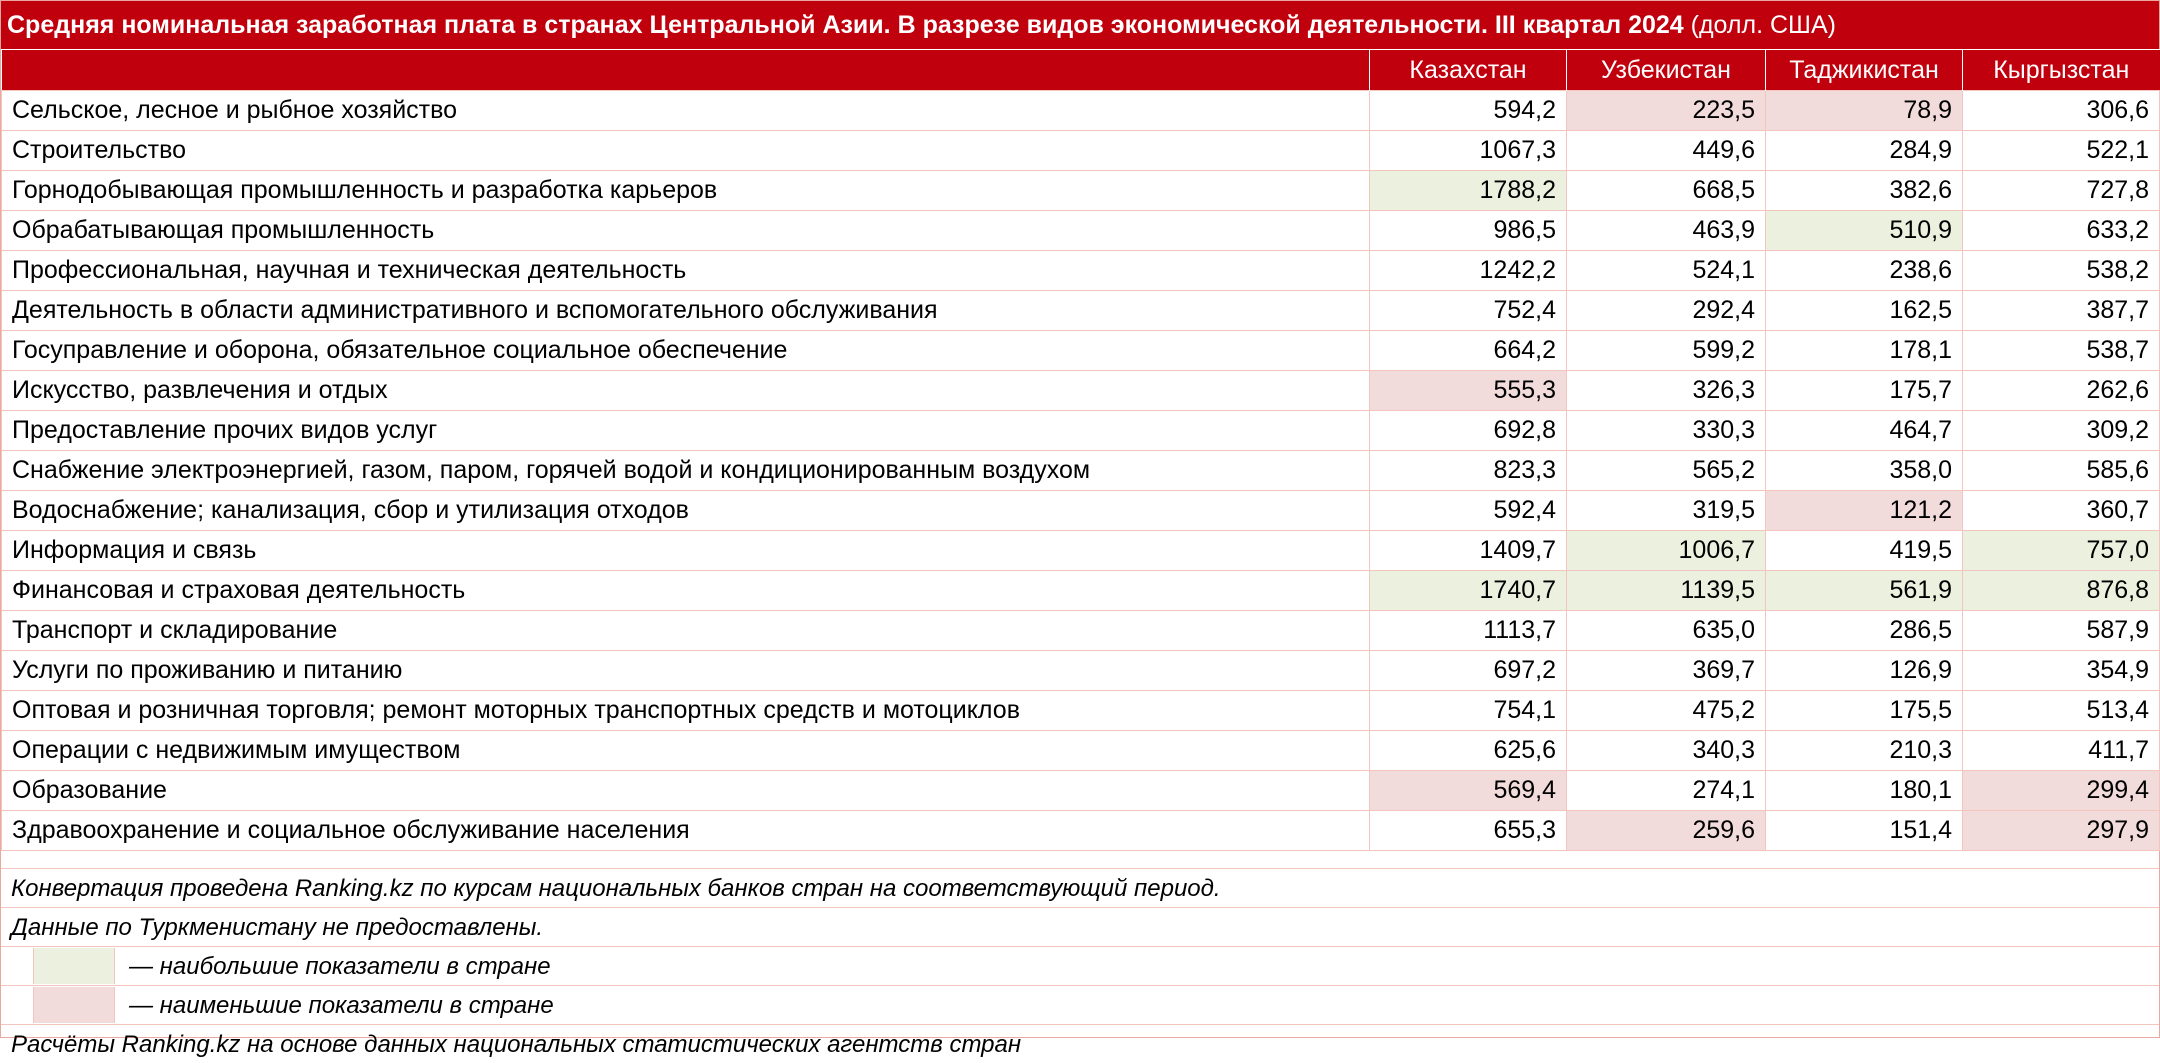 The image size is (2160, 1063). What do you see at coordinates (2061, 670) in the screenshot?
I see `value-cell-kyrgyzstan: 354,9` at bounding box center [2061, 670].